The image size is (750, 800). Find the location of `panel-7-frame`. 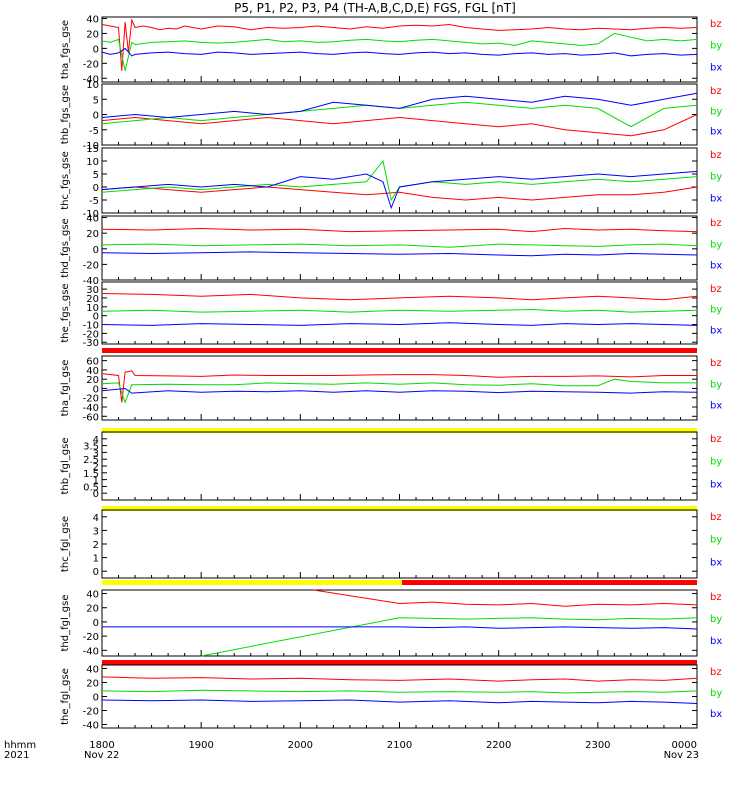

panel-7-frame is located at coordinates (399, 544).